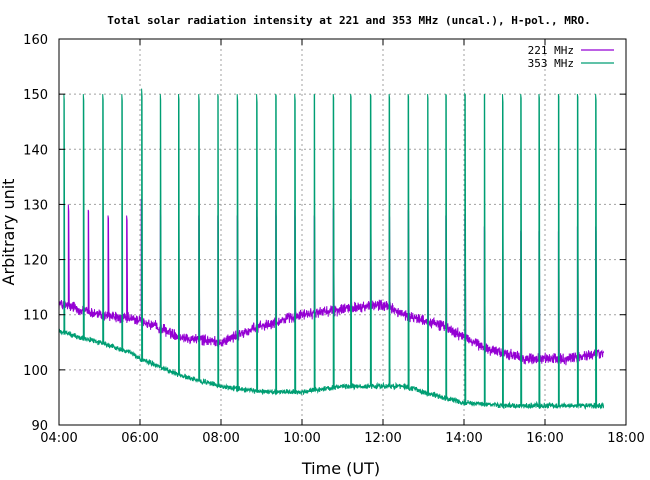  I want to click on y-tick-label: 160, so click(35, 40).